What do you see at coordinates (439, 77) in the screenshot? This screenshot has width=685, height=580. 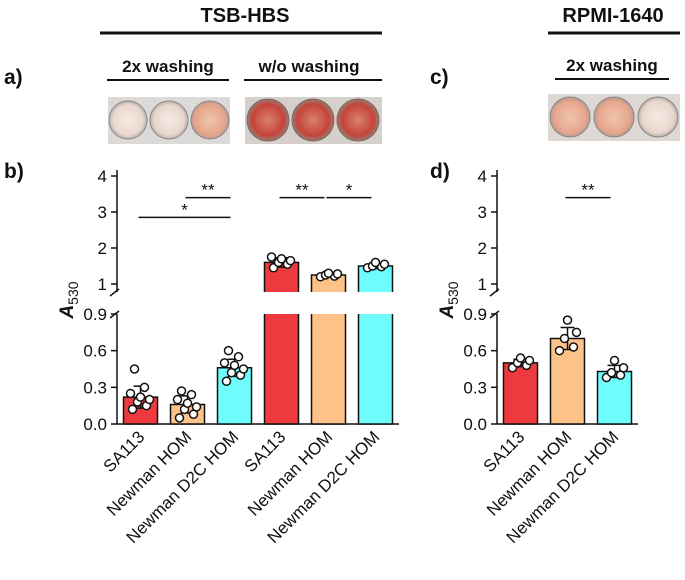 I see `panel-label: c)` at bounding box center [439, 77].